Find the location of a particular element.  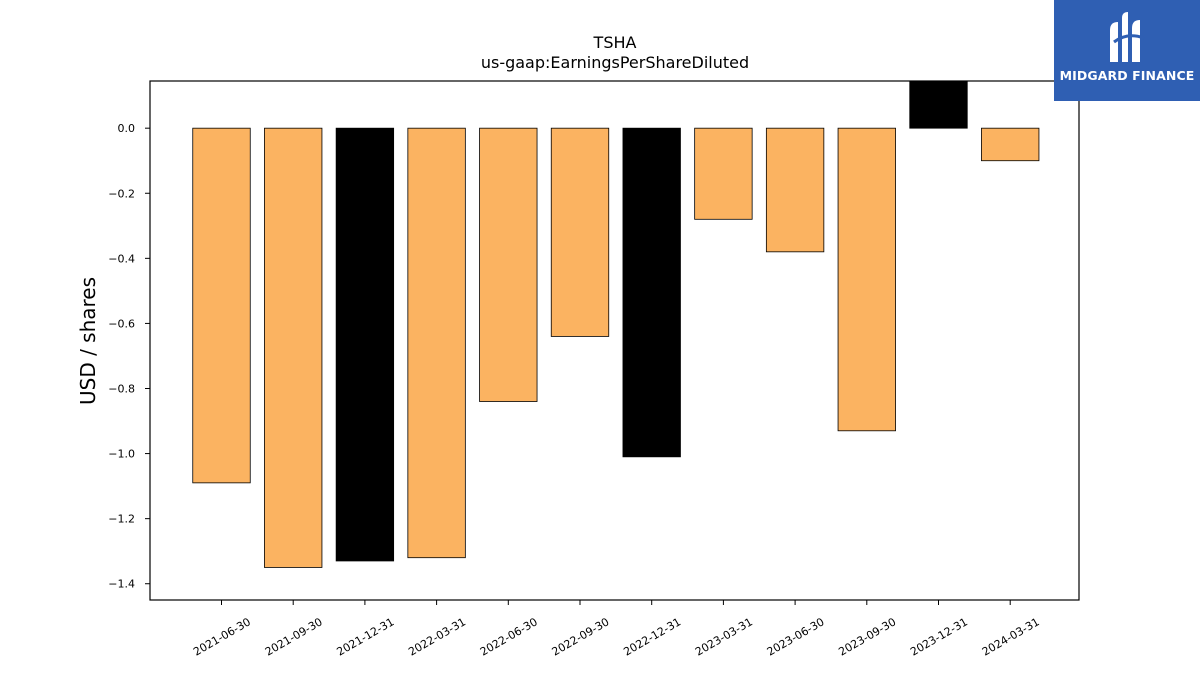

x-tick-label: 2023-12-31 is located at coordinates (939, 636).